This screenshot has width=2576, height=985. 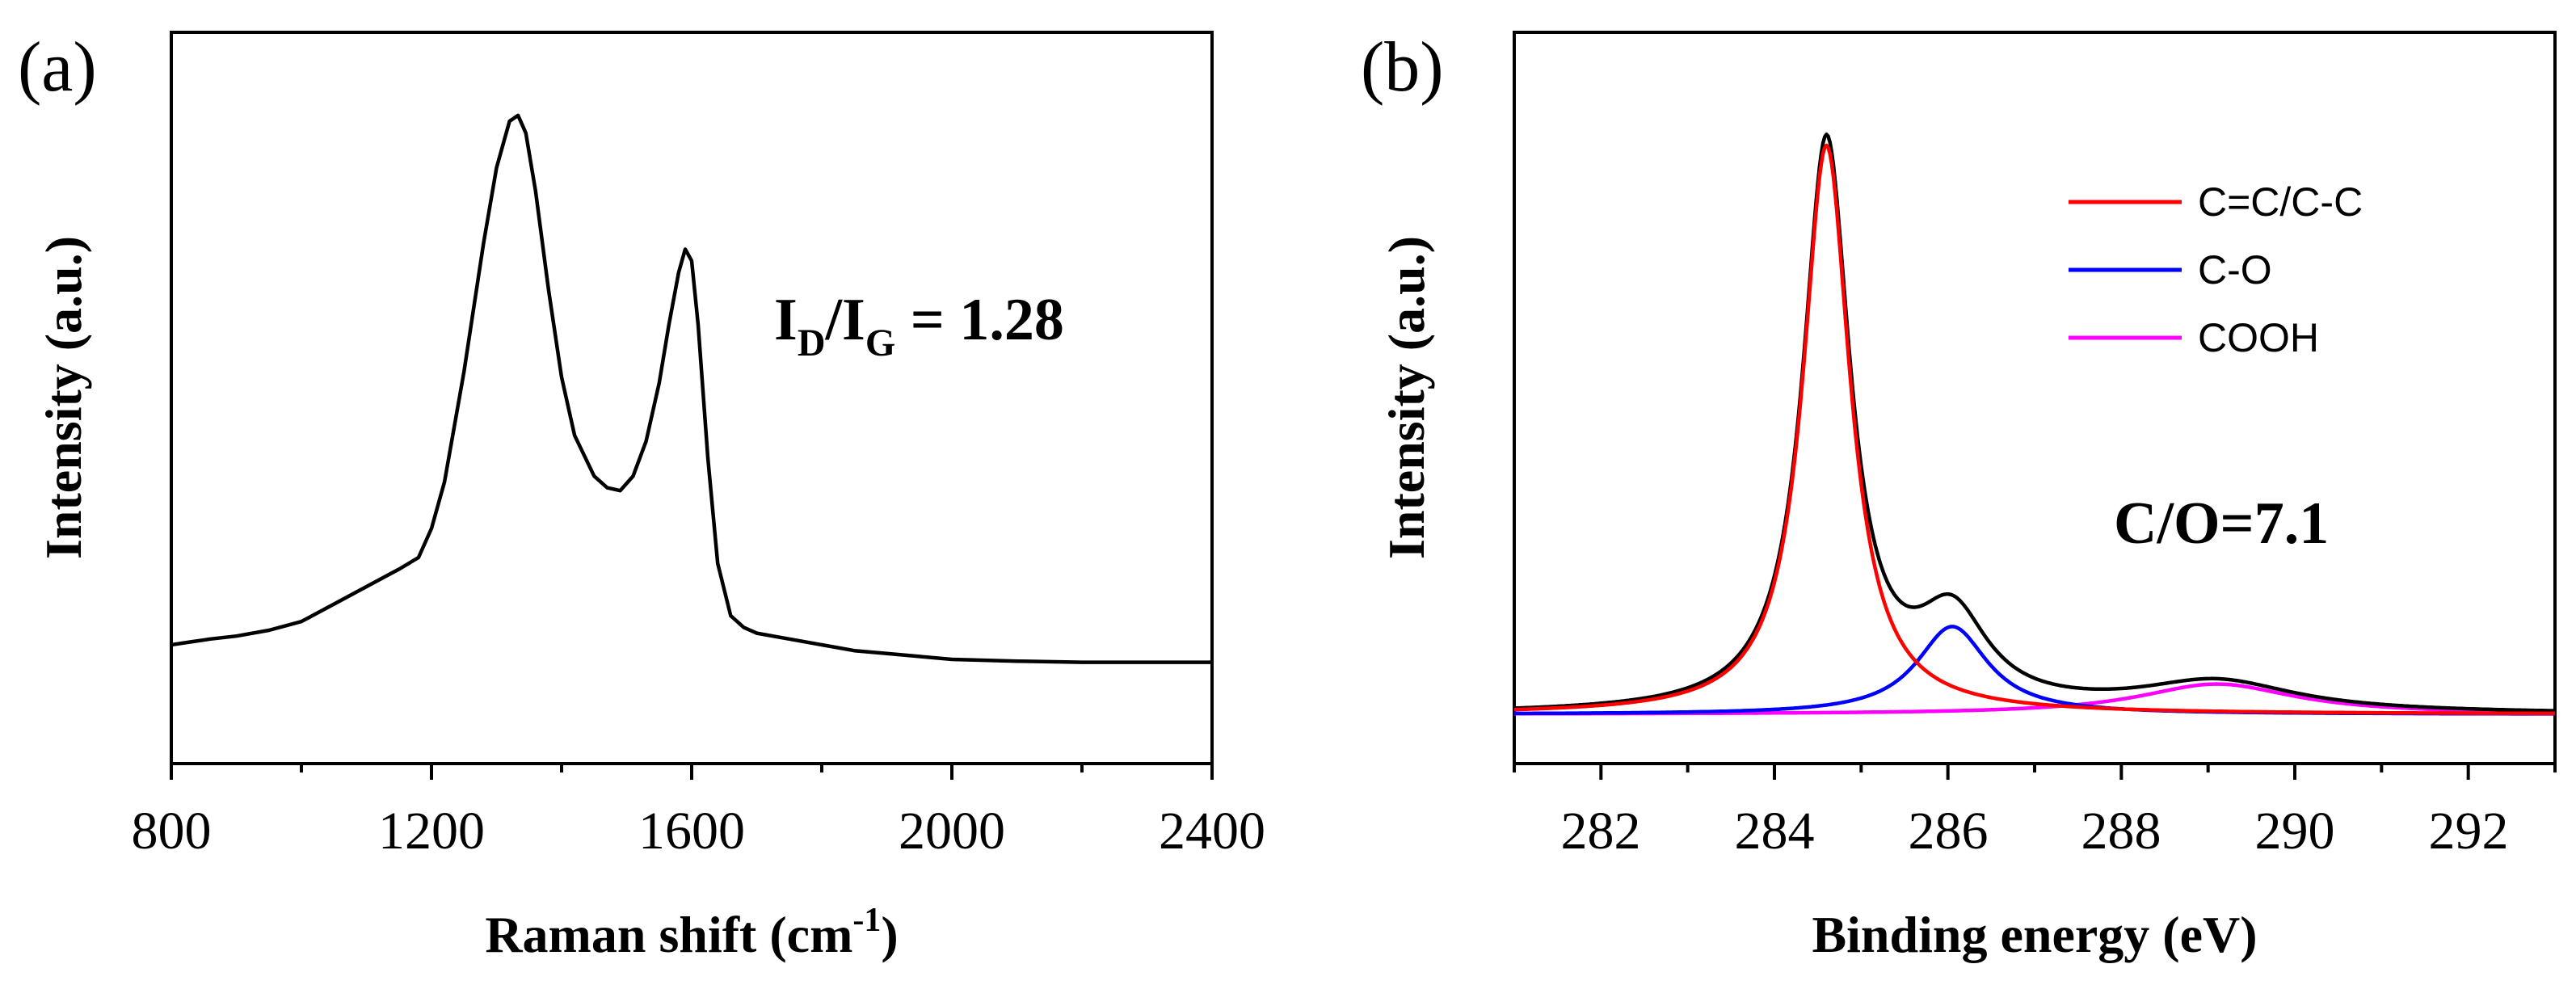 I want to click on panel-b-label: (b), so click(x=1402, y=68).